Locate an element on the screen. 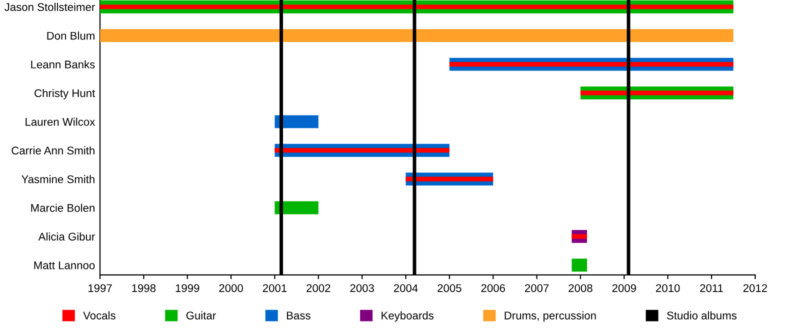 This screenshot has width=800, height=330. x-tick-label: 2012 is located at coordinates (755, 288).